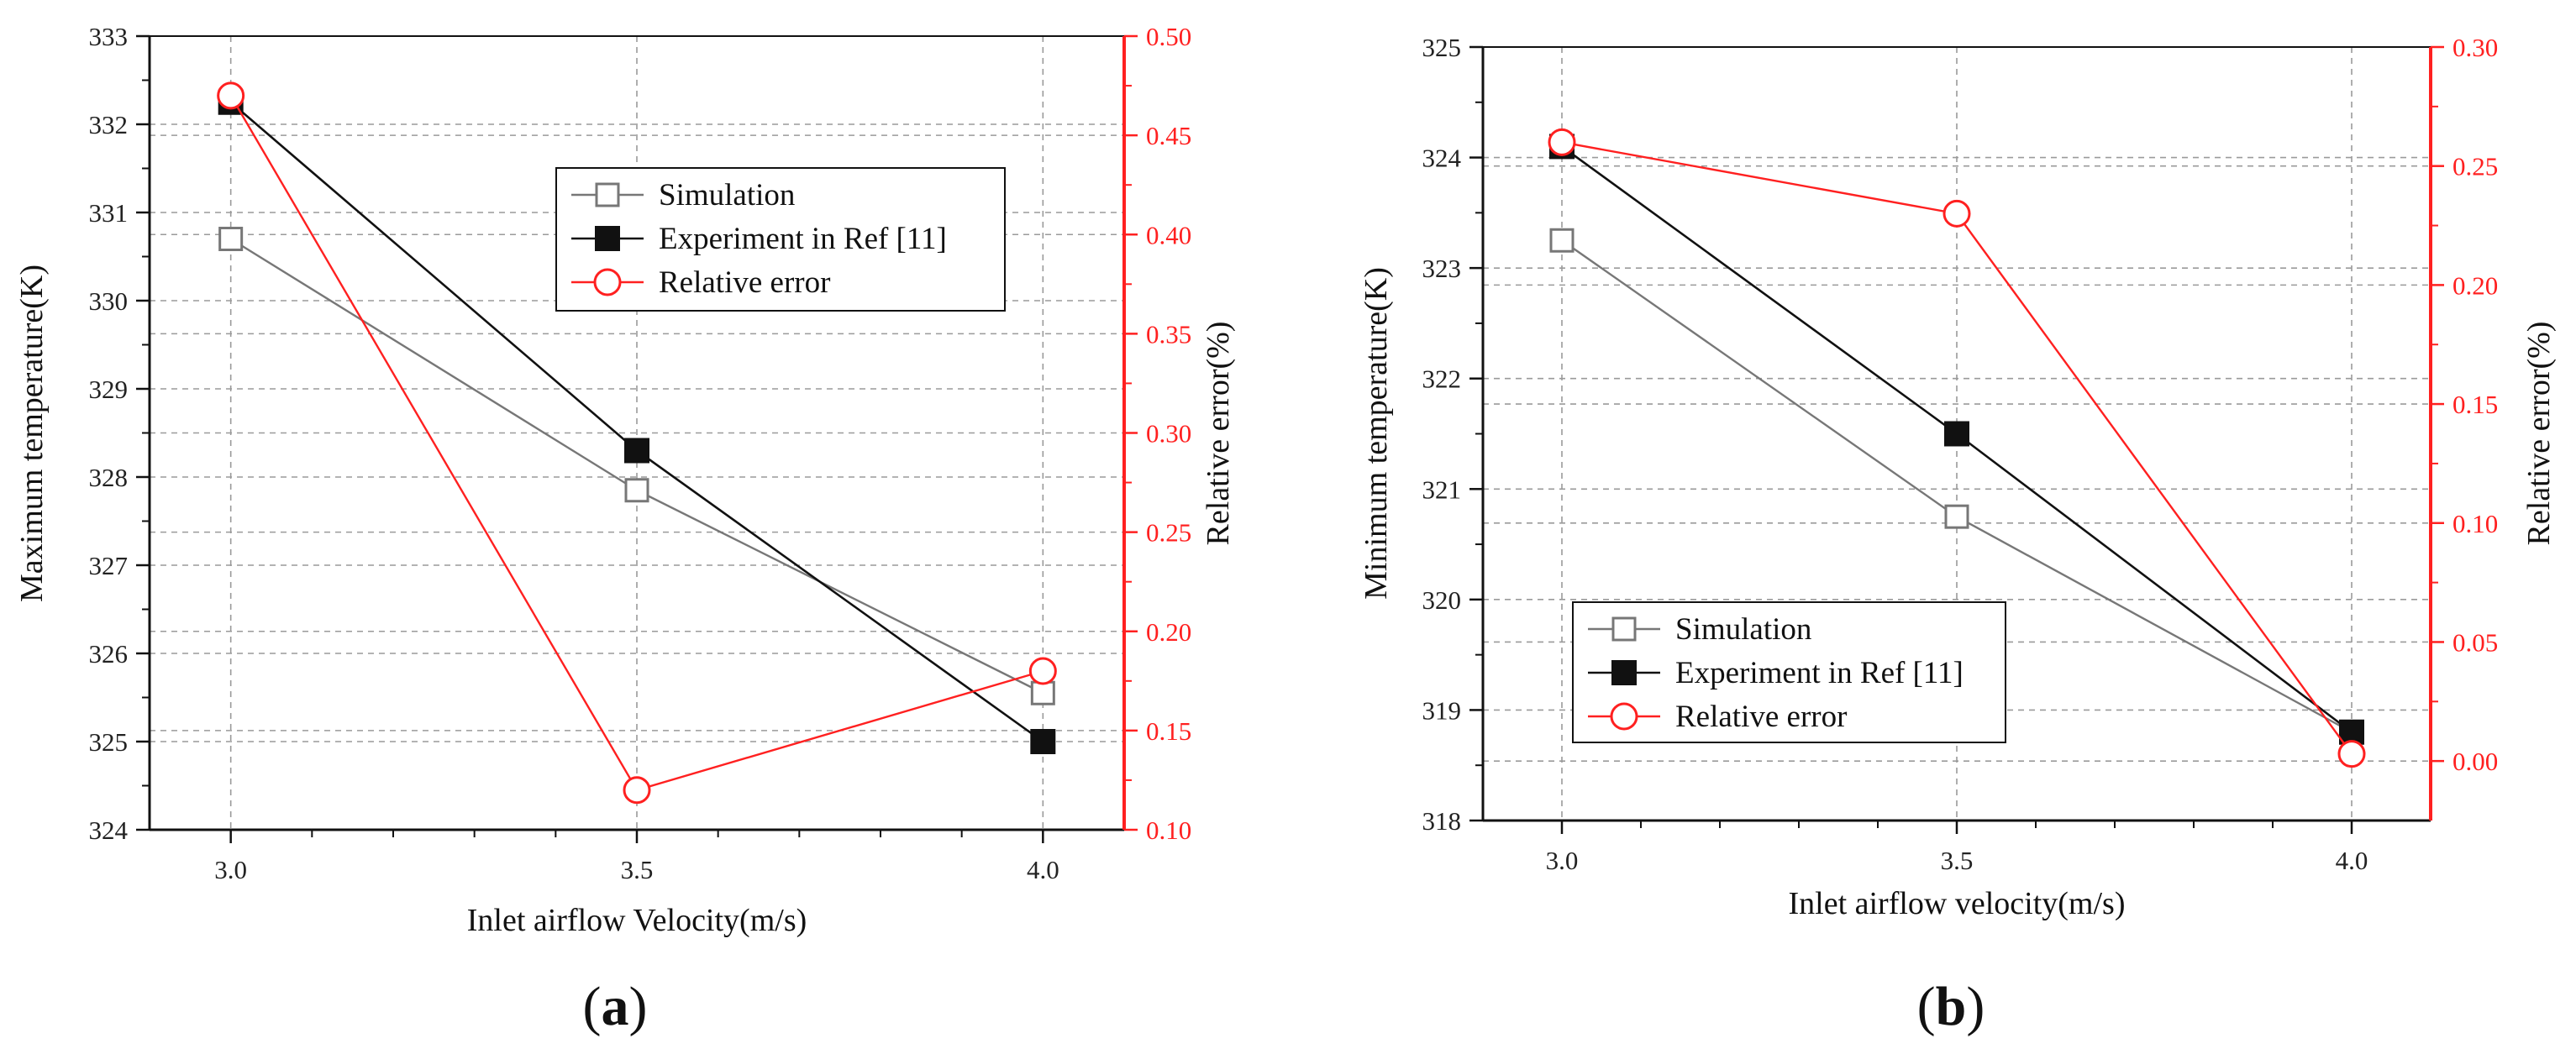  What do you see at coordinates (109, 830) in the screenshot?
I see `y-tick-label-a-0: 324` at bounding box center [109, 830].